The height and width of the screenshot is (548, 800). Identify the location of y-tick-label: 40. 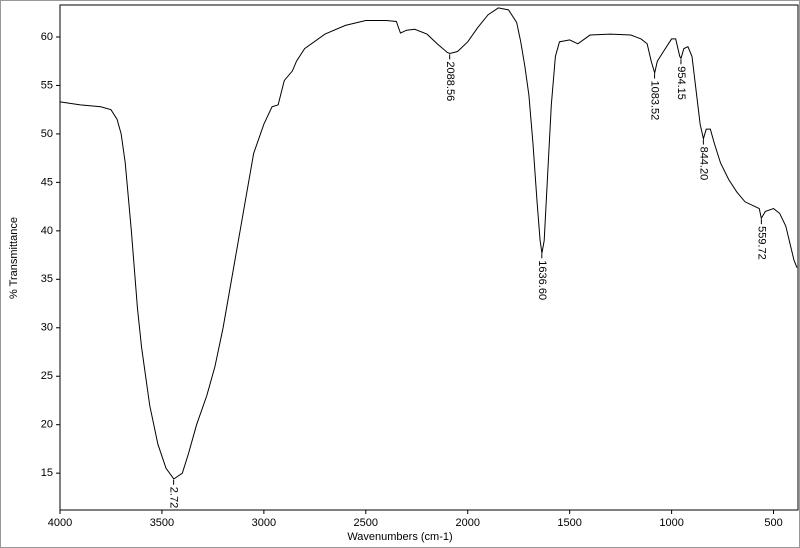
(47, 231).